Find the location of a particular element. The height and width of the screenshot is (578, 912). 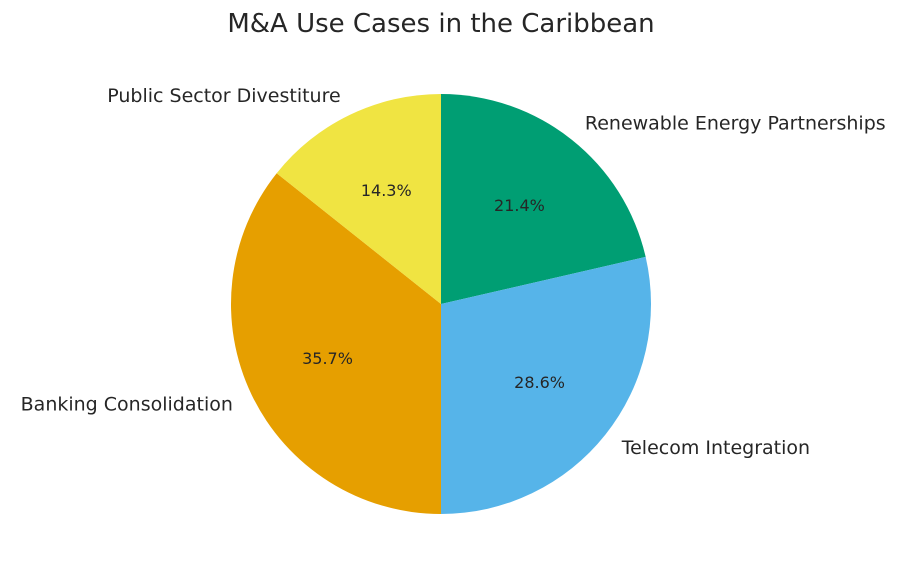

pie-slice-telecom-integration is located at coordinates (546, 385).